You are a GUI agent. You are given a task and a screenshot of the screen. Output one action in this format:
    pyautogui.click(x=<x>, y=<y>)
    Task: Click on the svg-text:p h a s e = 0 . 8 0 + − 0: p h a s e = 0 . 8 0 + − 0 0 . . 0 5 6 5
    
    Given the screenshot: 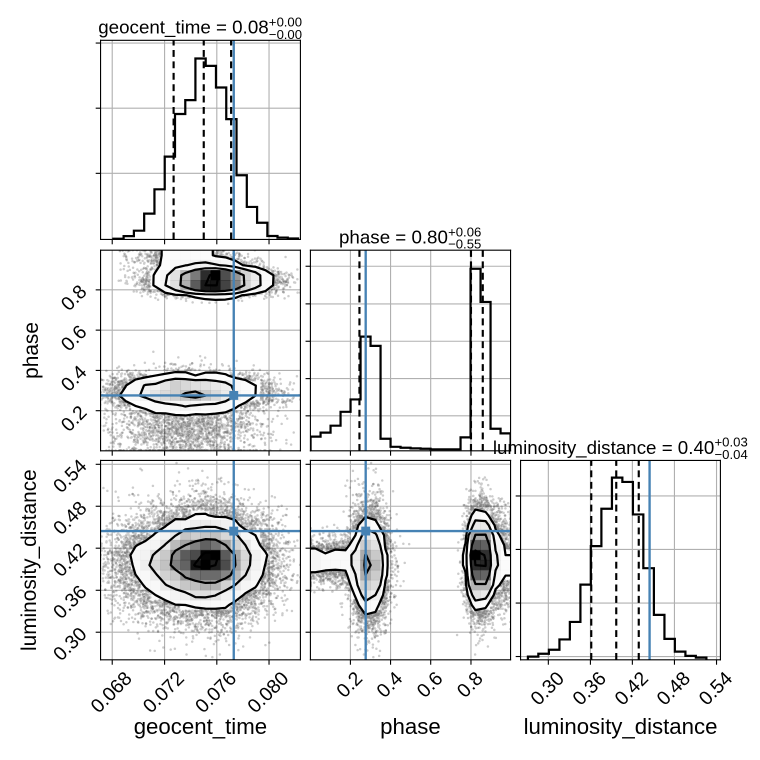 What is the action you would take?
    pyautogui.click(x=413, y=234)
    